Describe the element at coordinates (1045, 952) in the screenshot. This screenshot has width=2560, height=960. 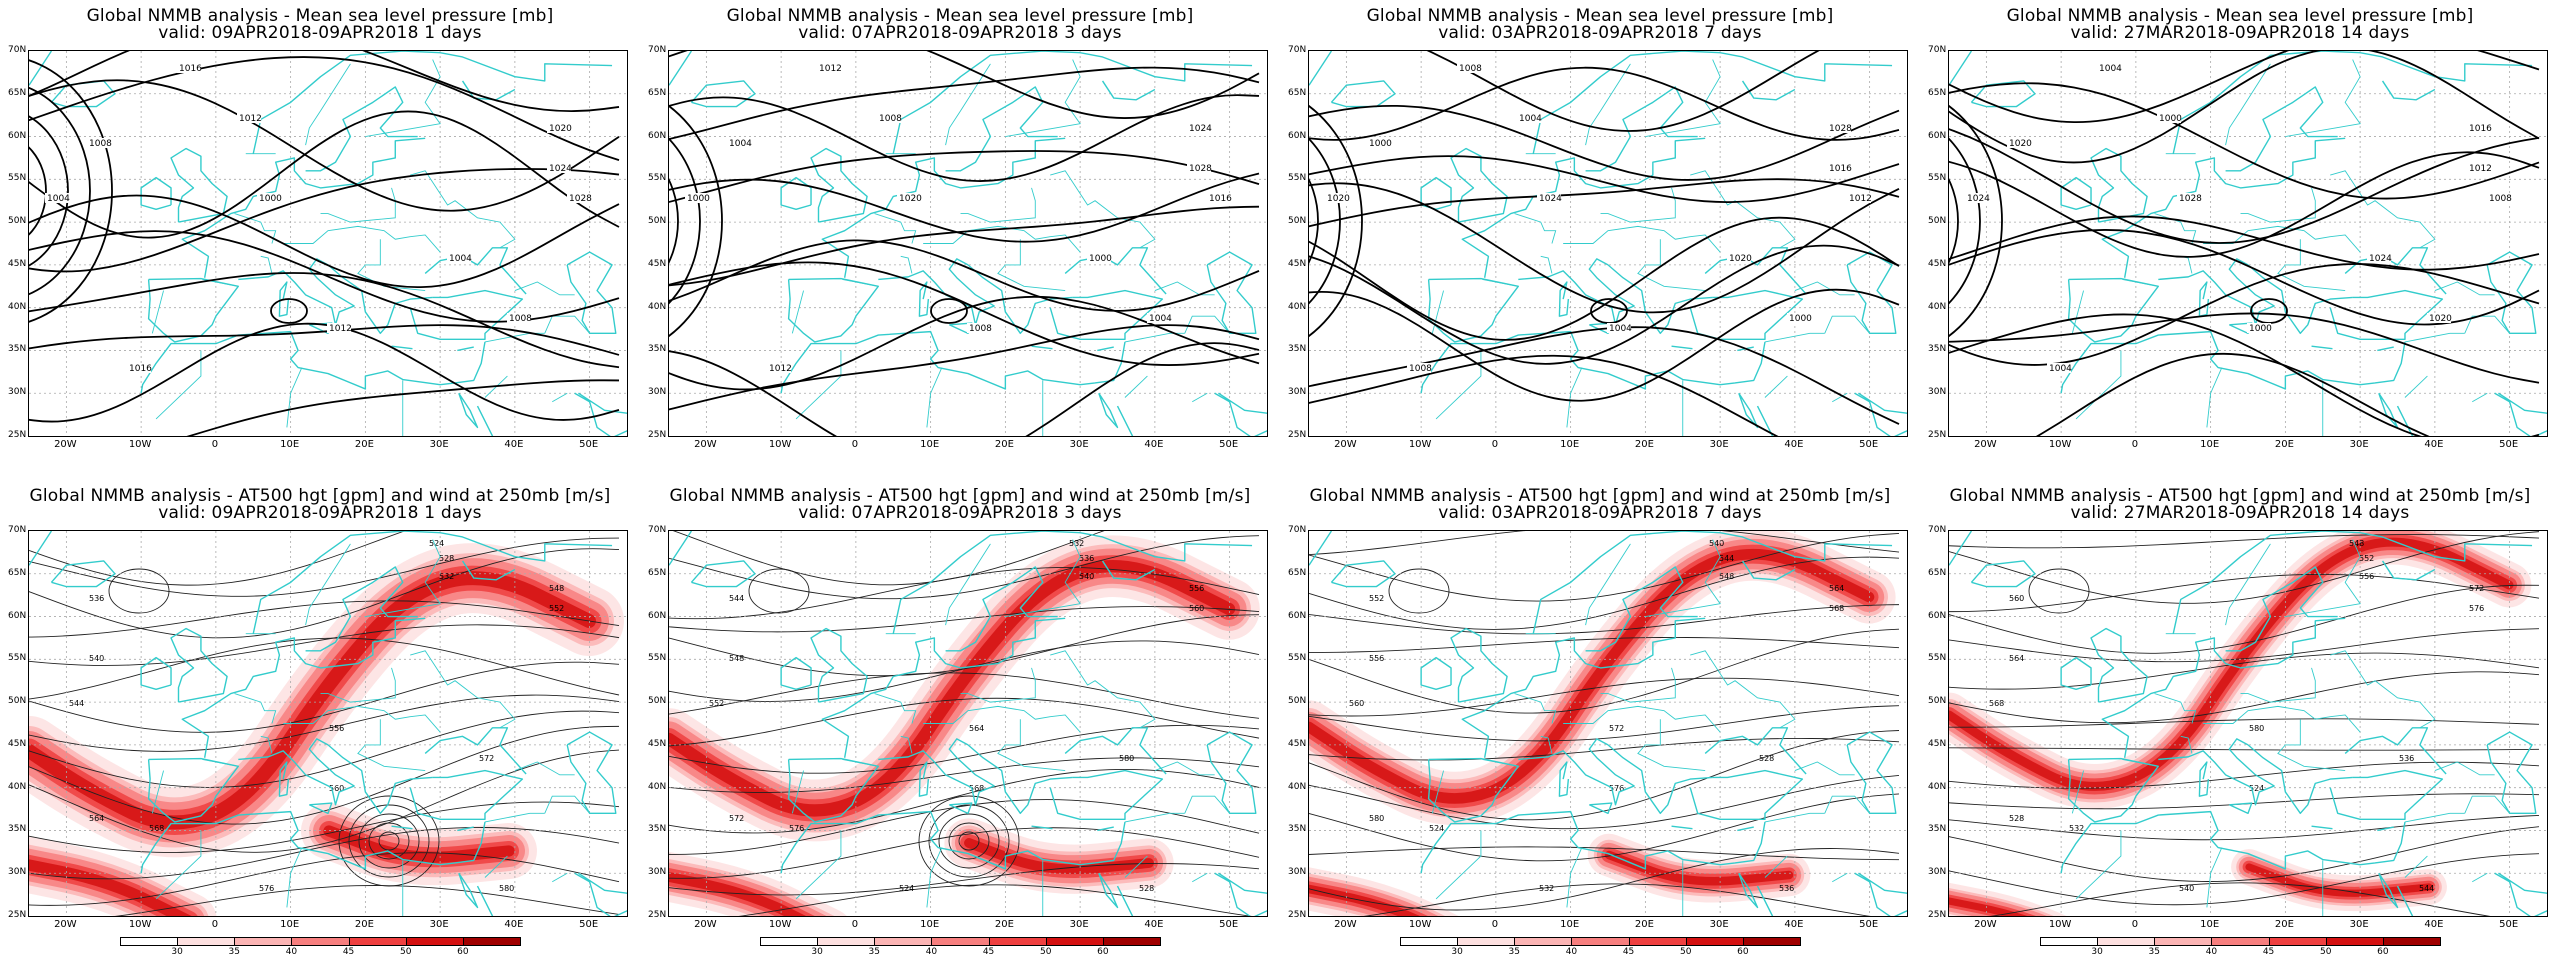
I see `colorbar-tick-label: 50` at that location.